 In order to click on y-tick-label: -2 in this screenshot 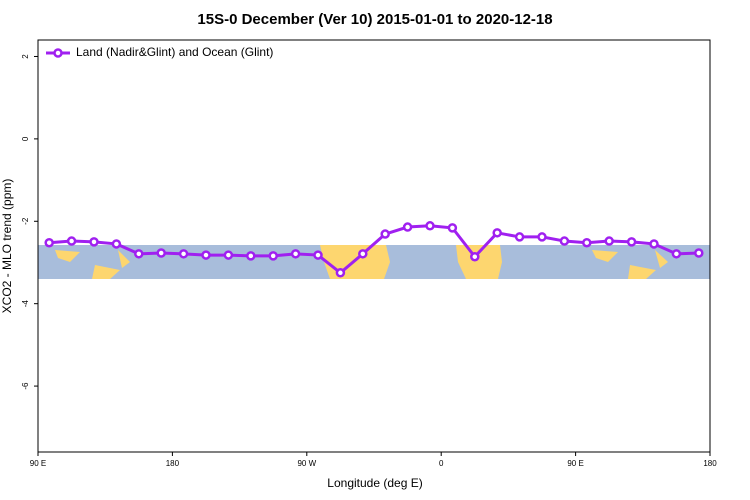, I will do `click(25, 221)`.